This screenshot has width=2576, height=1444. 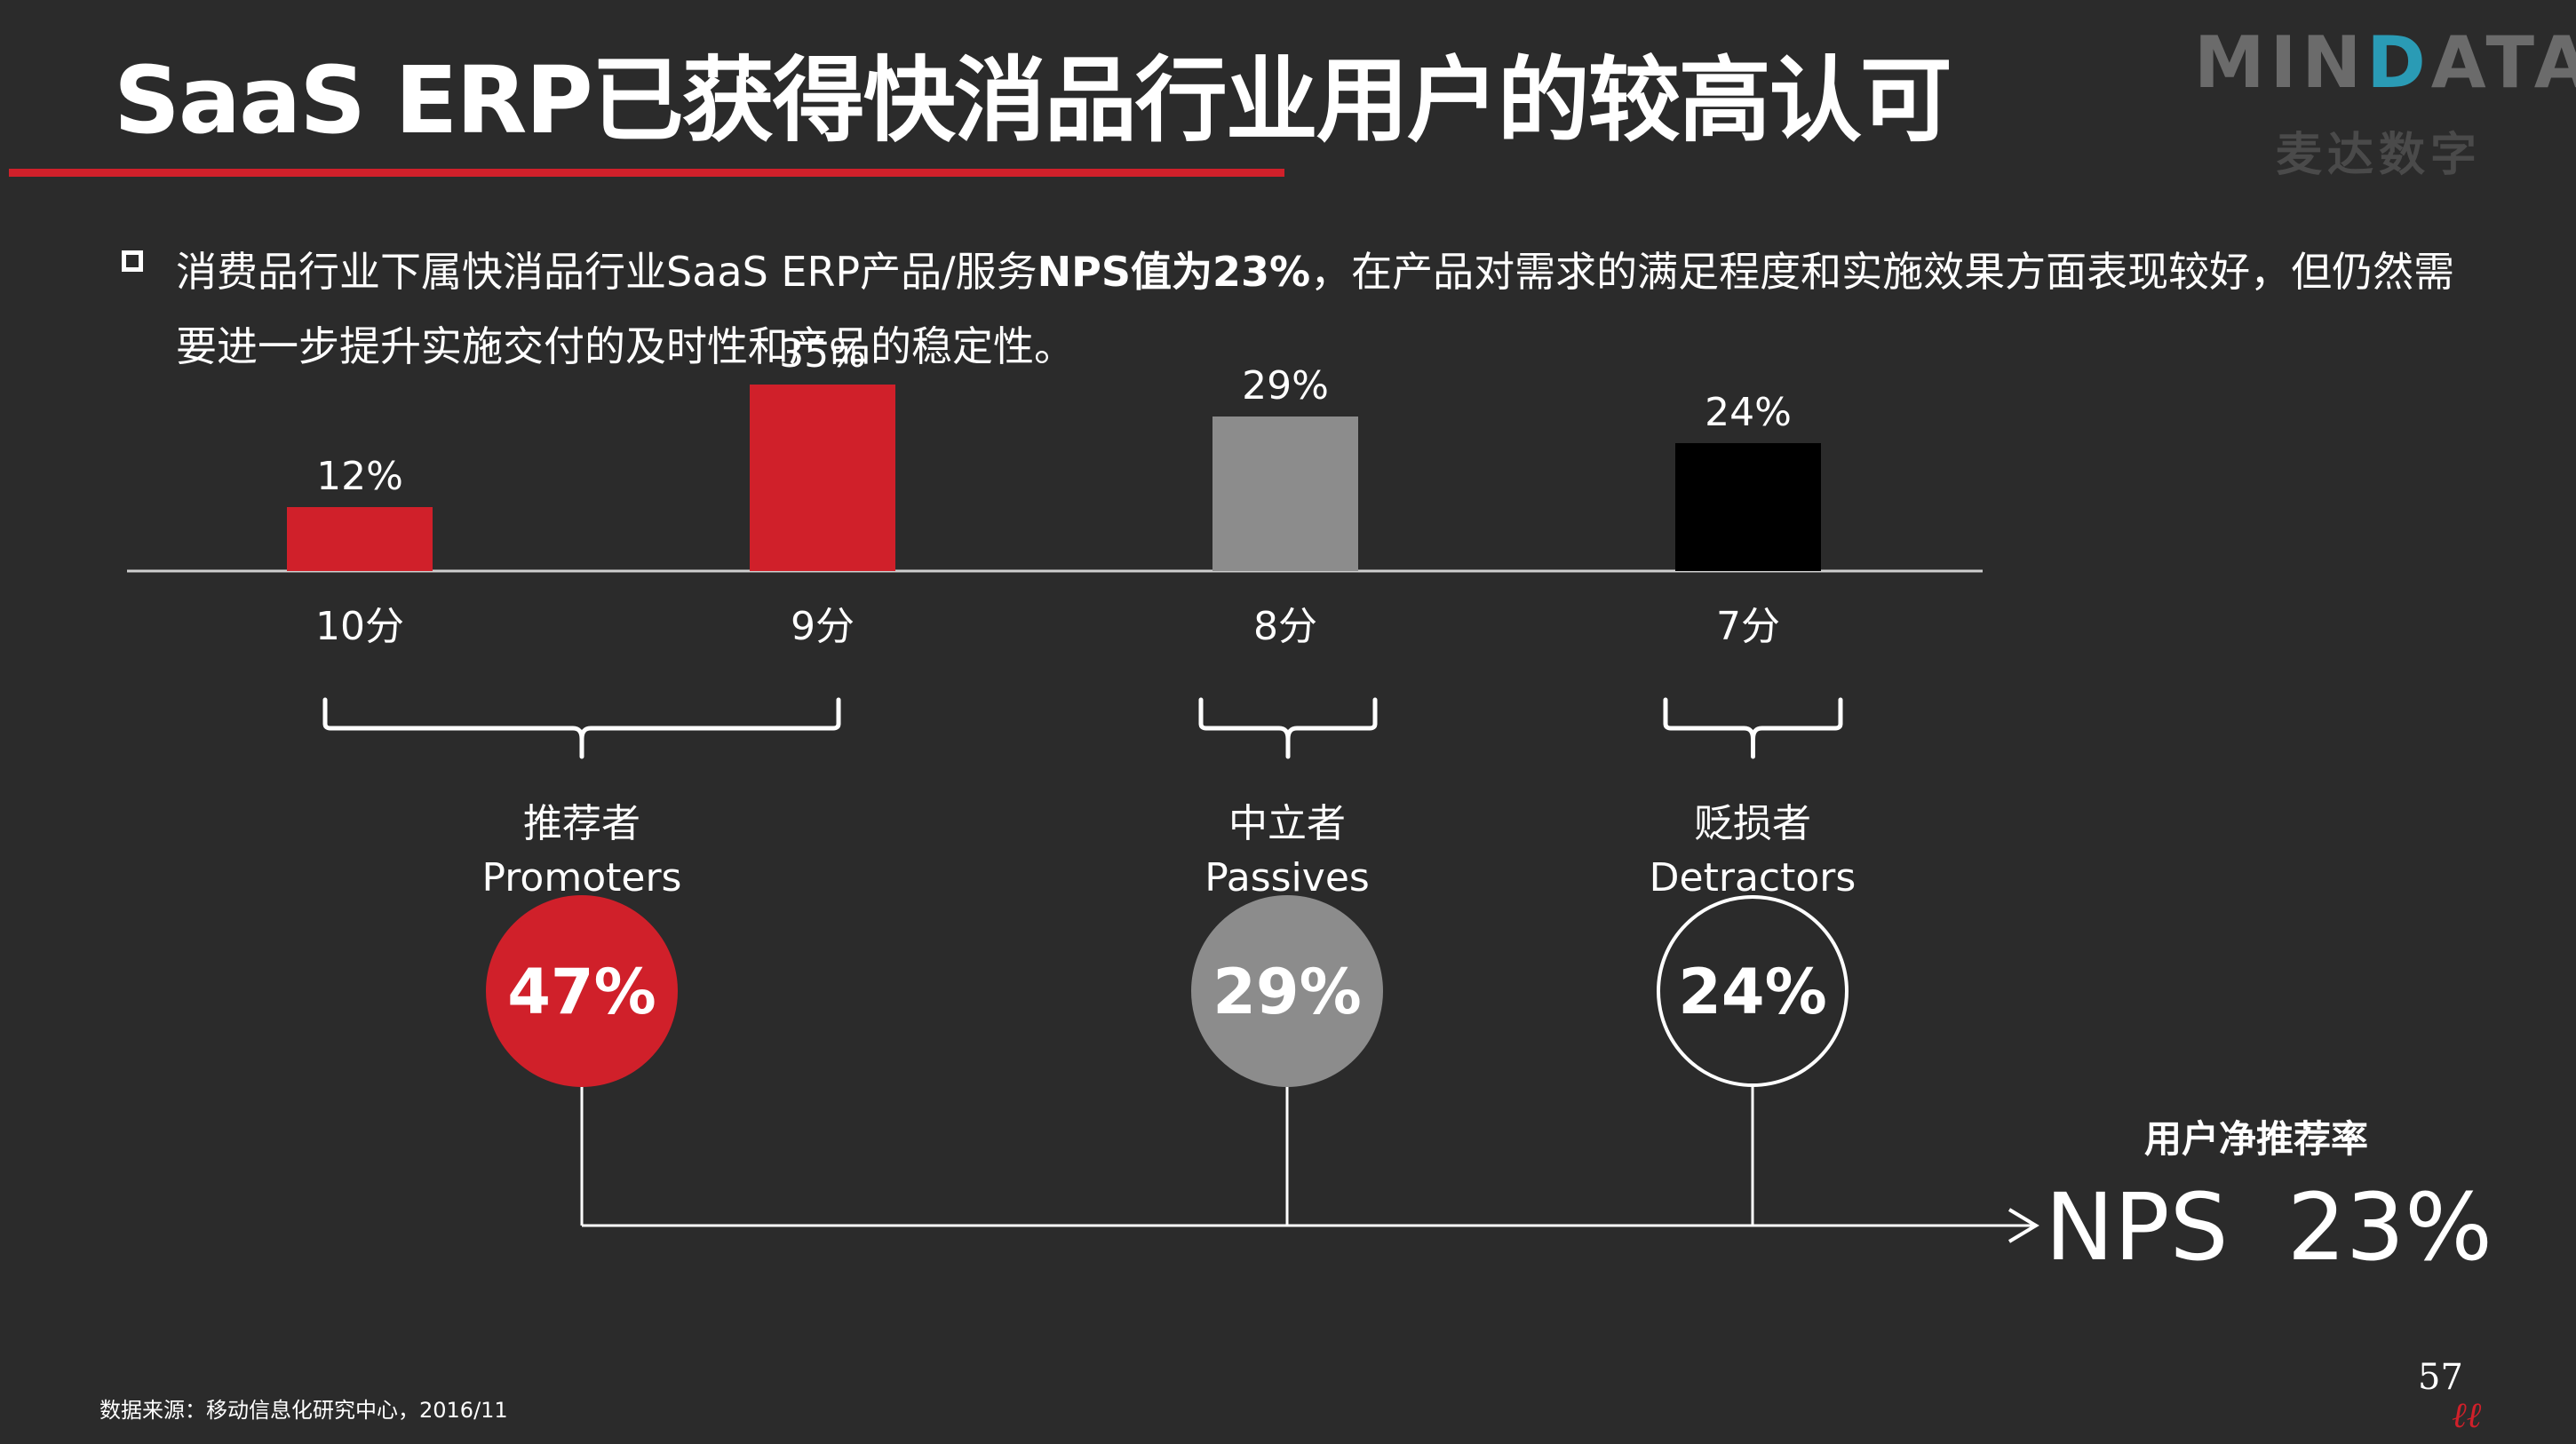 I want to click on group-value-1: 29%, so click(x=1287, y=992).